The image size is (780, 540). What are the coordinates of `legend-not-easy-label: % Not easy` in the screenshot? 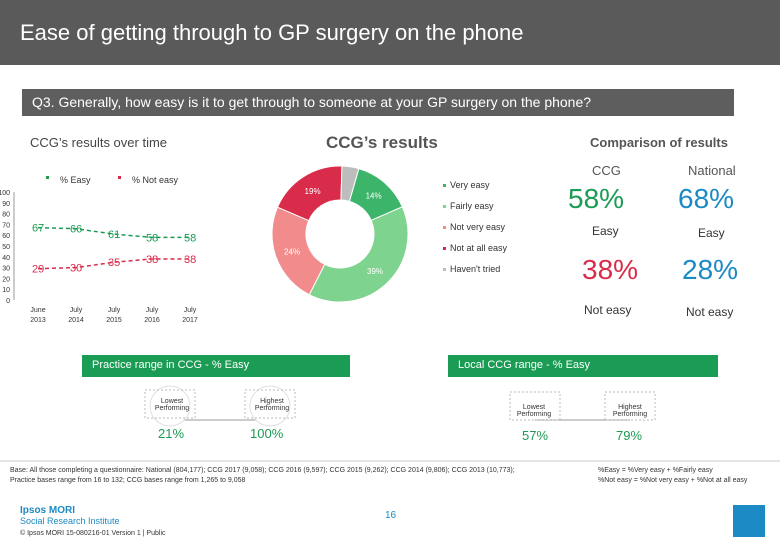 It's located at (155, 180).